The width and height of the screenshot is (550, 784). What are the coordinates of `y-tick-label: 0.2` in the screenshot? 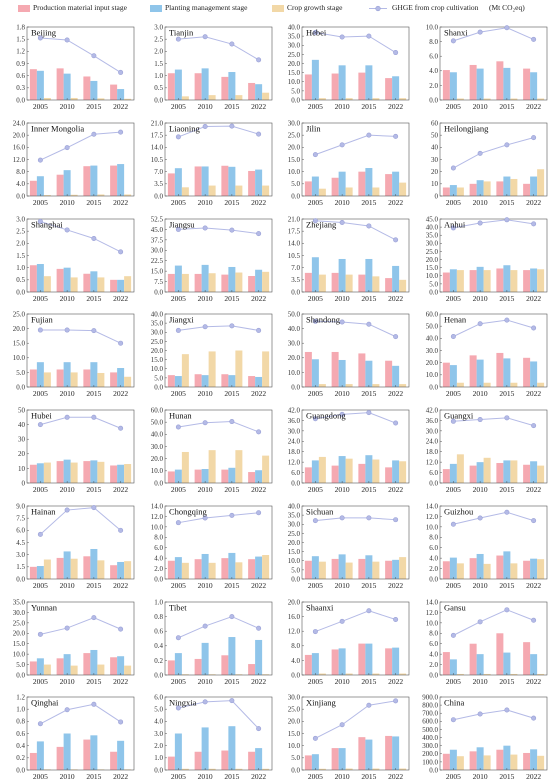 It's located at (20, 758).